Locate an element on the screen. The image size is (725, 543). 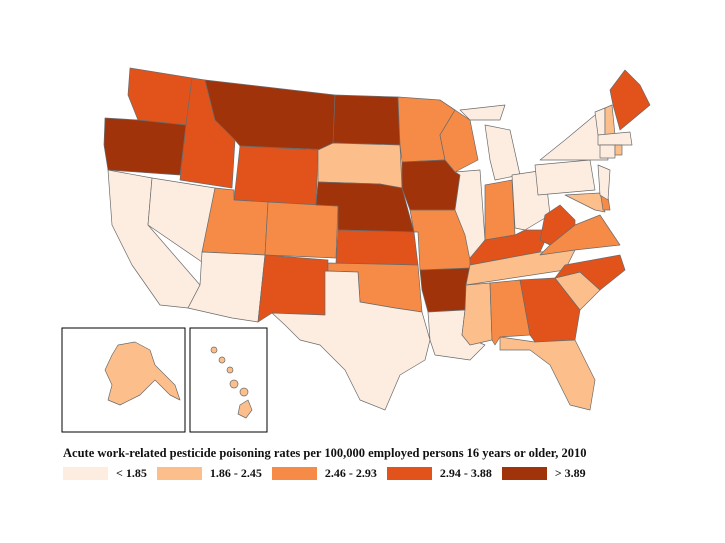
state-nh is located at coordinates (610, 120).